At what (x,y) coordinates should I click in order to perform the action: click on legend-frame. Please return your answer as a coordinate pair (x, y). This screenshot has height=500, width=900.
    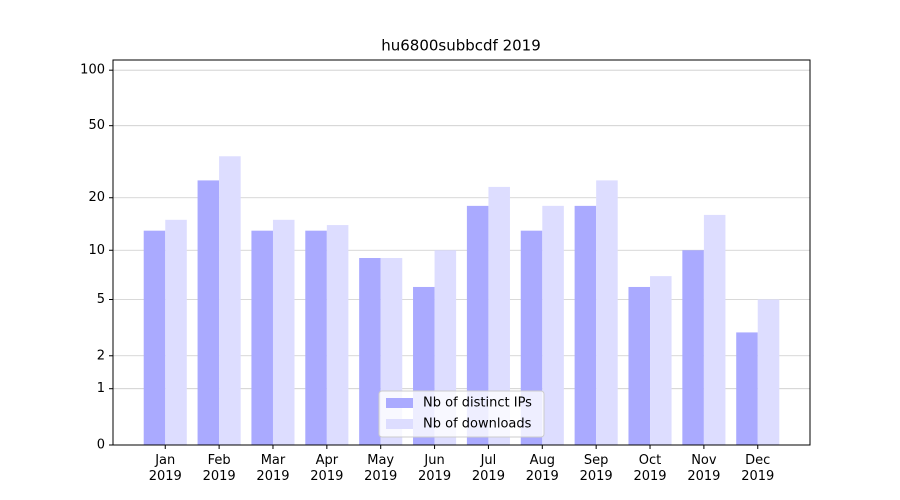
    Looking at the image, I should click on (461, 414).